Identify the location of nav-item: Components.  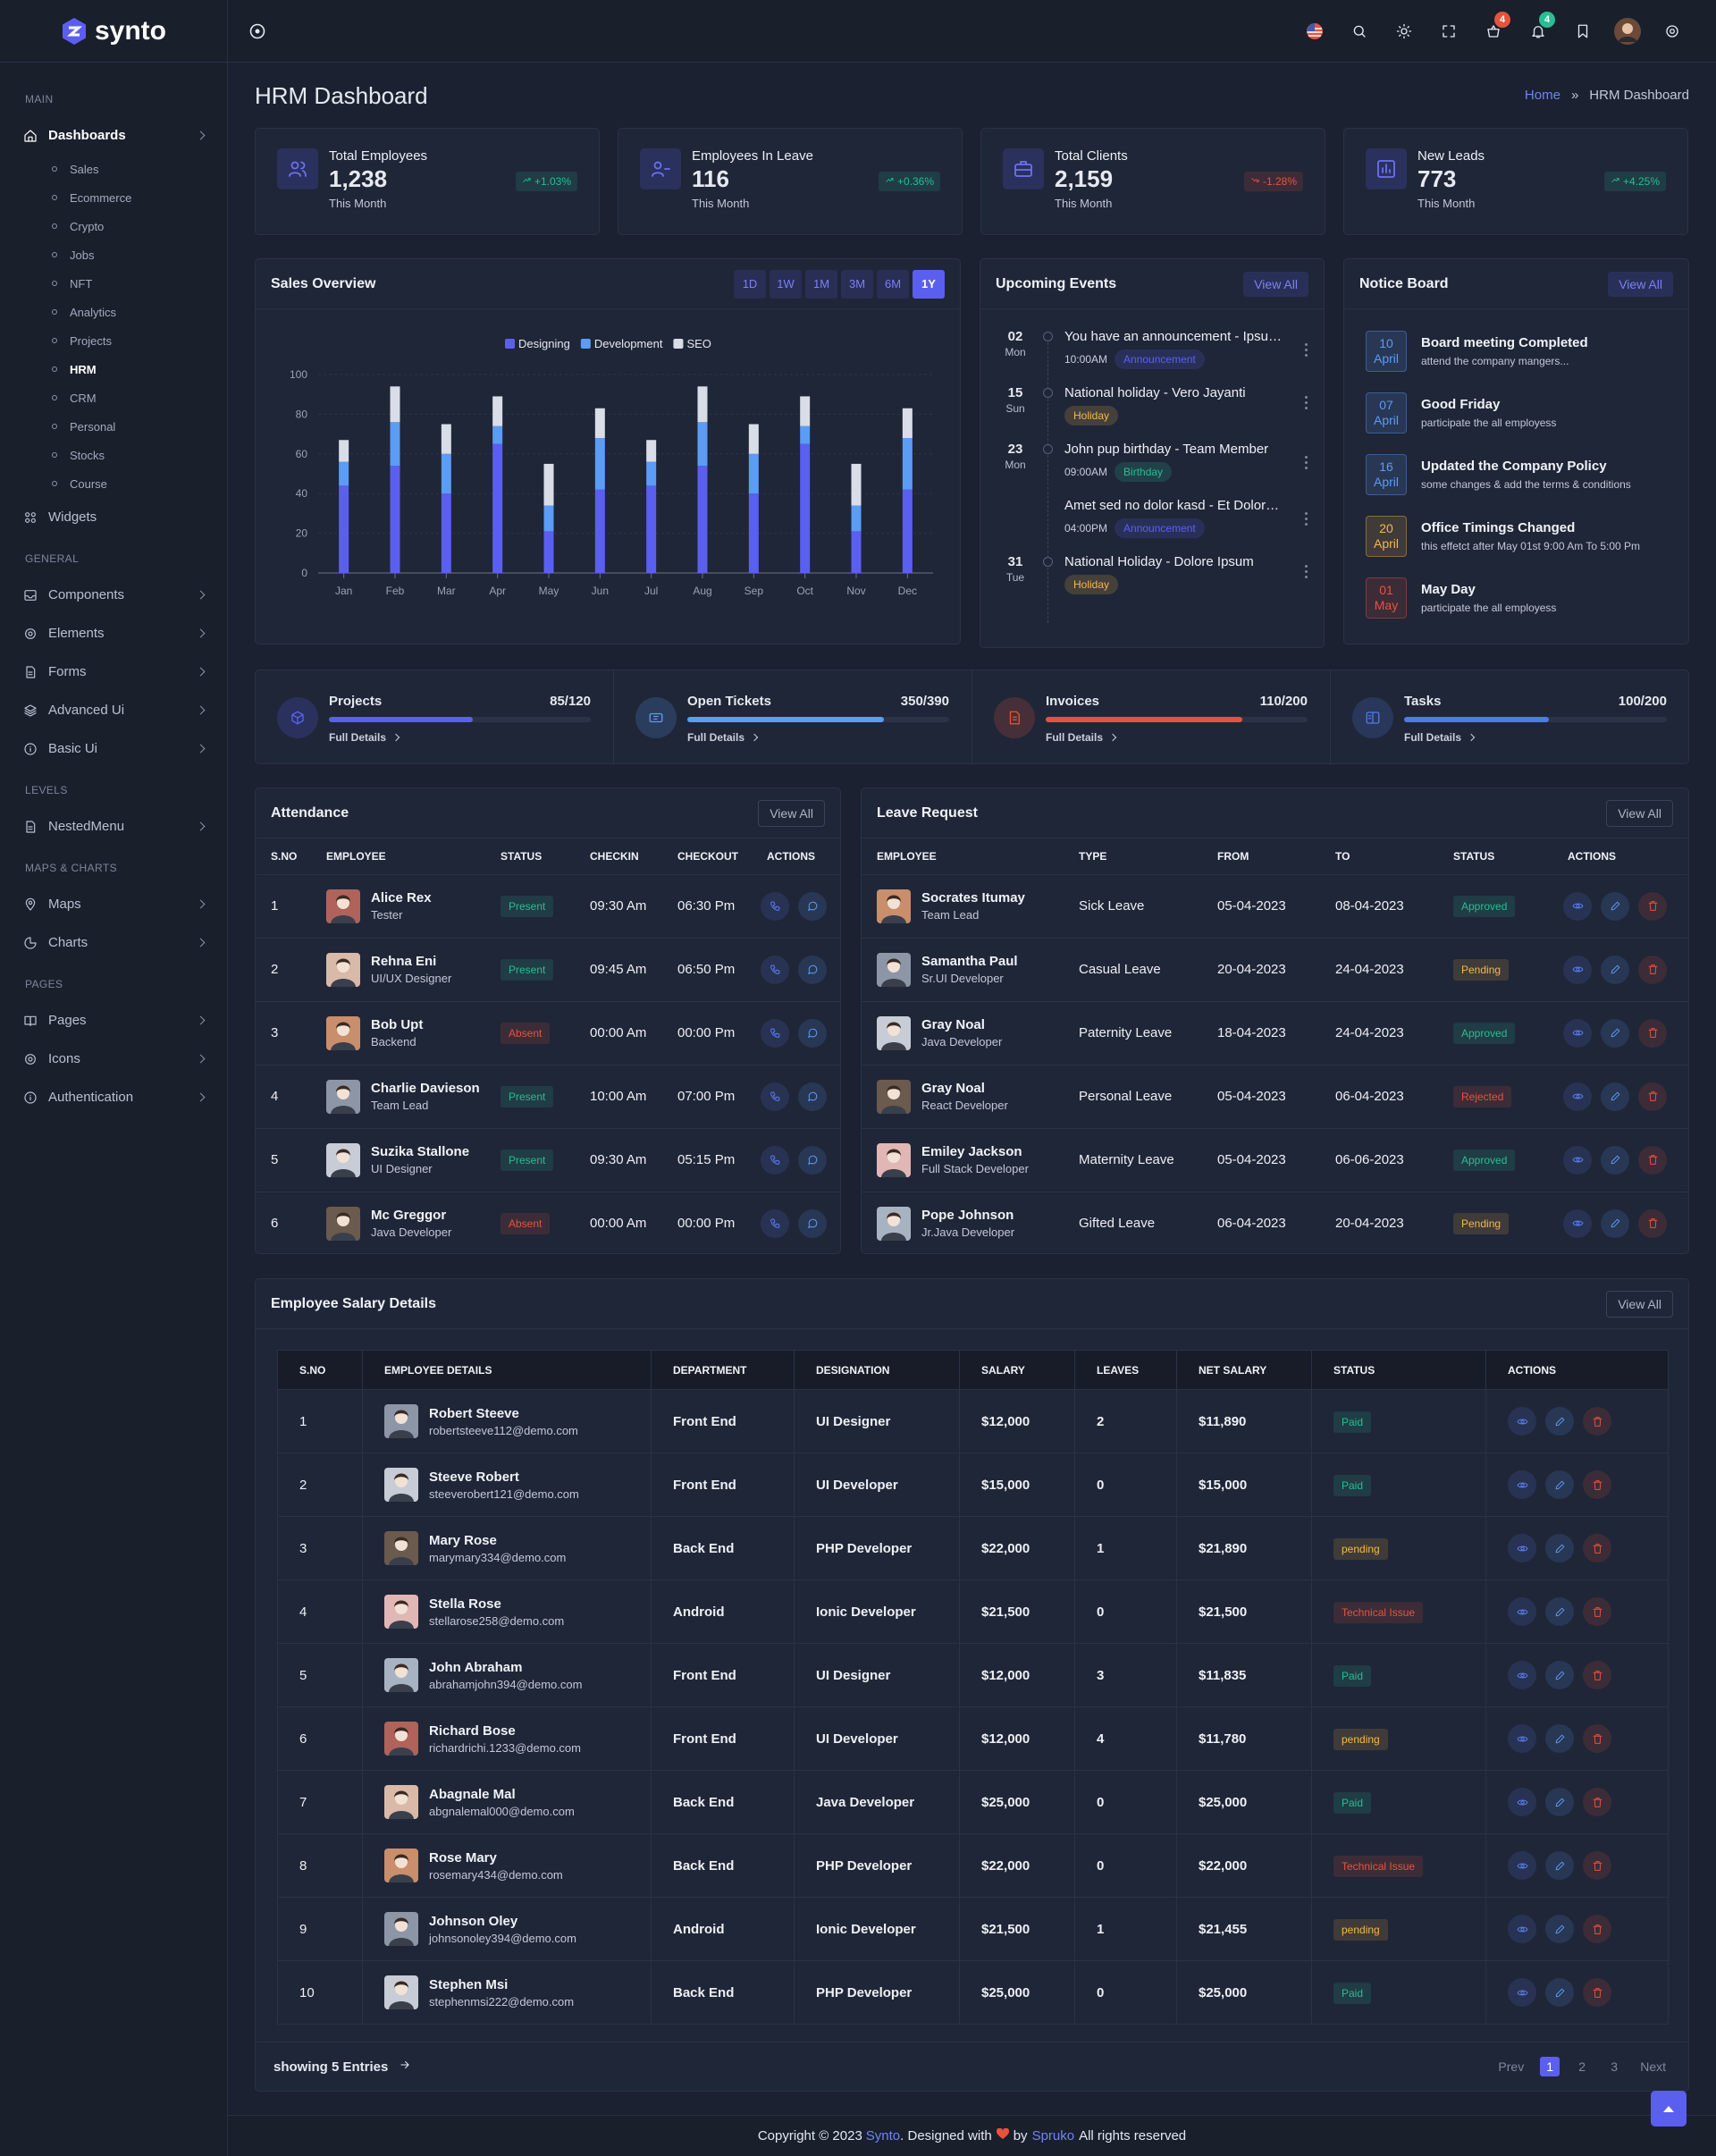
(114, 595).